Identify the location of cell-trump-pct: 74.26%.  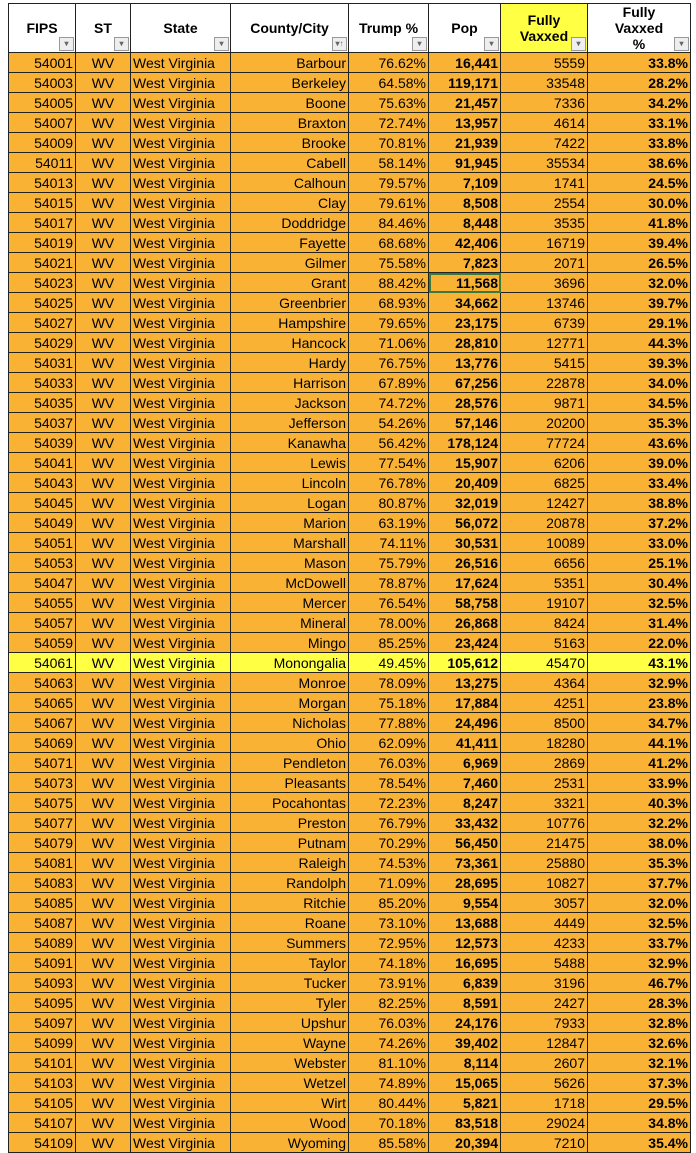
(388, 1042).